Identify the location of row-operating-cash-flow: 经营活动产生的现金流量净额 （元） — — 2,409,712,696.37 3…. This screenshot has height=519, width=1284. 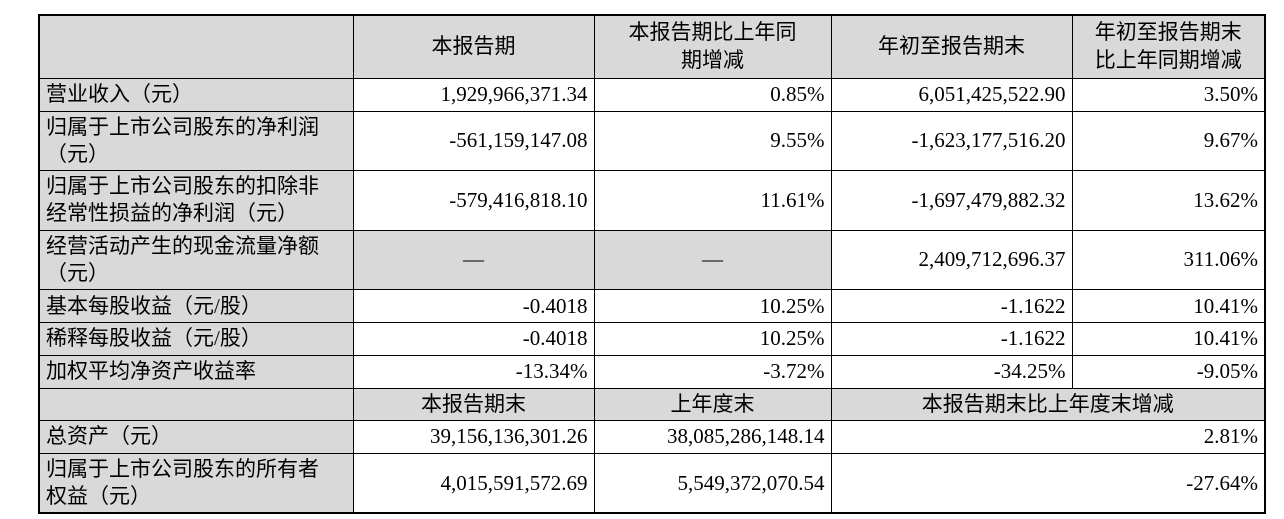
(652, 260).